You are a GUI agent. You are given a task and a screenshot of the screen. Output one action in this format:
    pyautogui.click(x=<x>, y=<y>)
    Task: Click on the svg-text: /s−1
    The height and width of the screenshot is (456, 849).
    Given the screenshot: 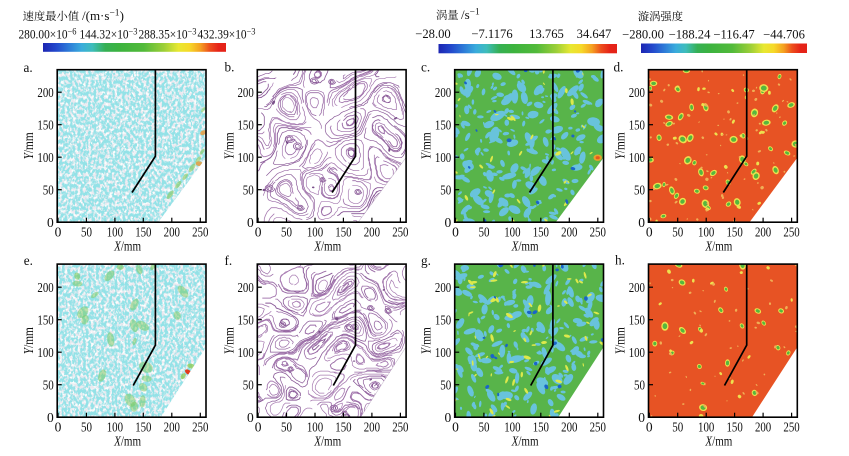 What is the action you would take?
    pyautogui.click(x=470, y=14)
    